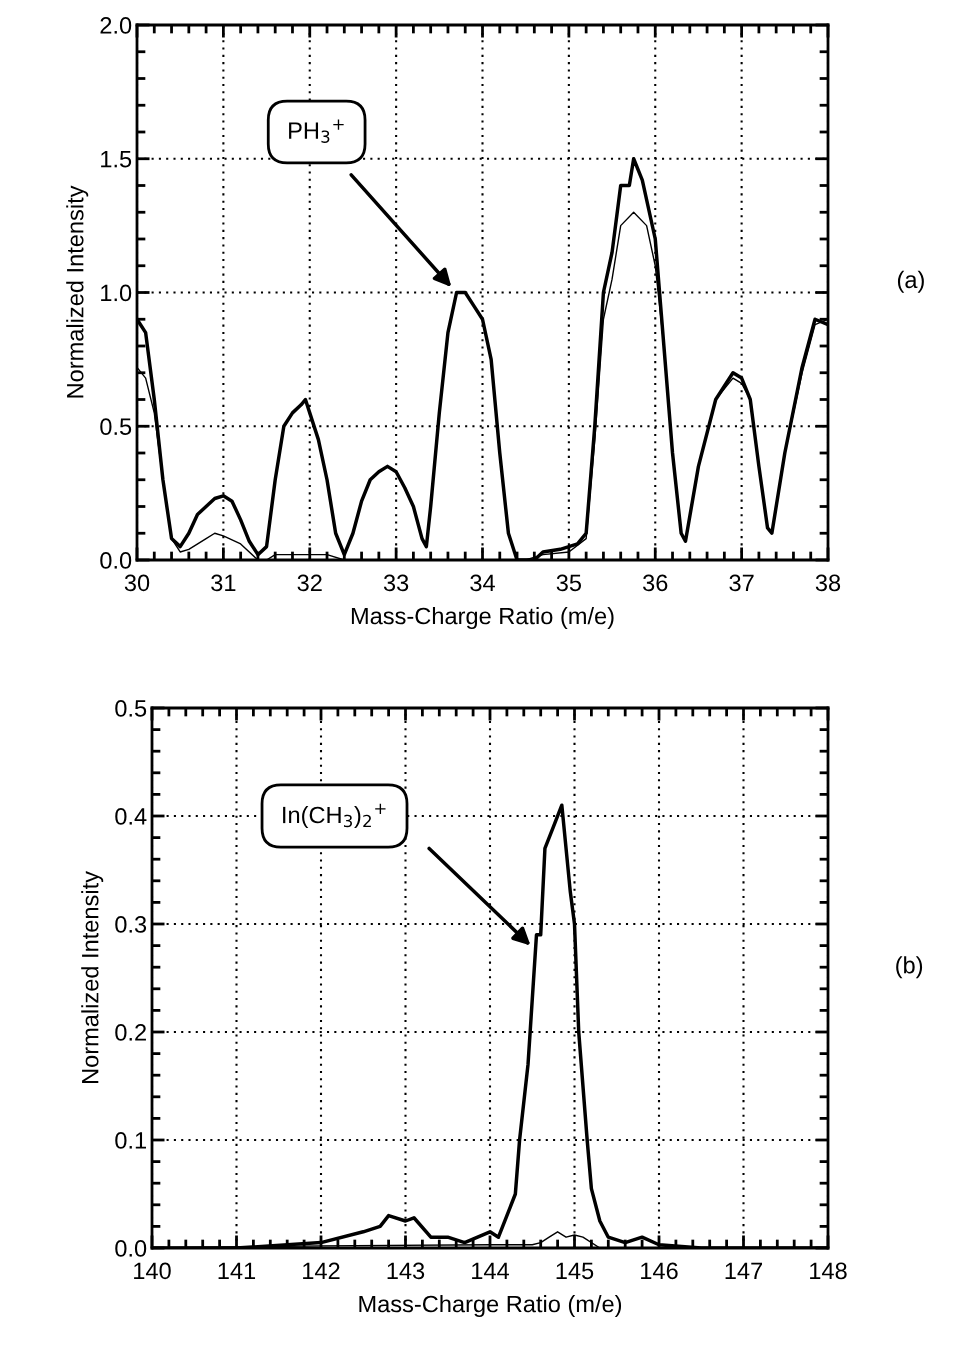 The width and height of the screenshot is (963, 1351). I want to click on y-tick-label: 2.0, so click(116, 25).